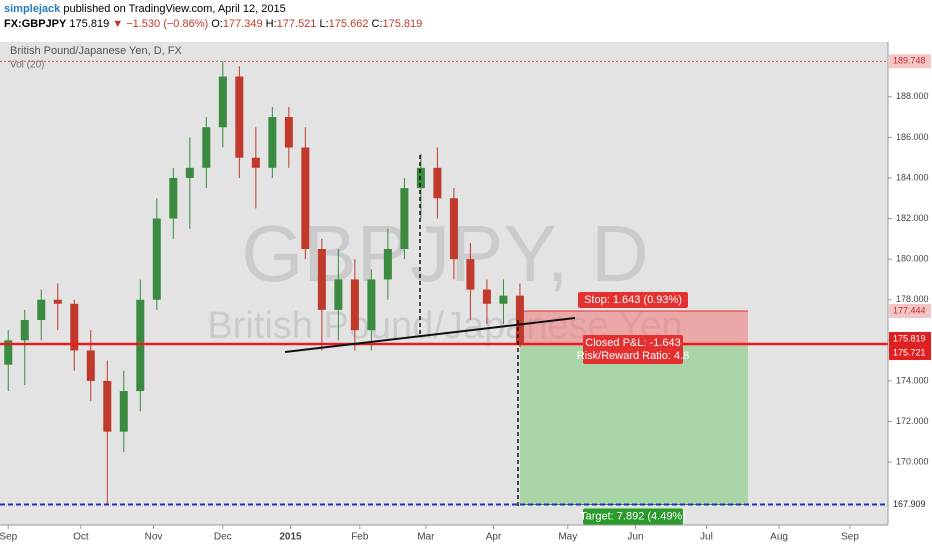 The width and height of the screenshot is (932, 550). What do you see at coordinates (912, 137) in the screenshot?
I see `y-tick-label: 186.000` at bounding box center [912, 137].